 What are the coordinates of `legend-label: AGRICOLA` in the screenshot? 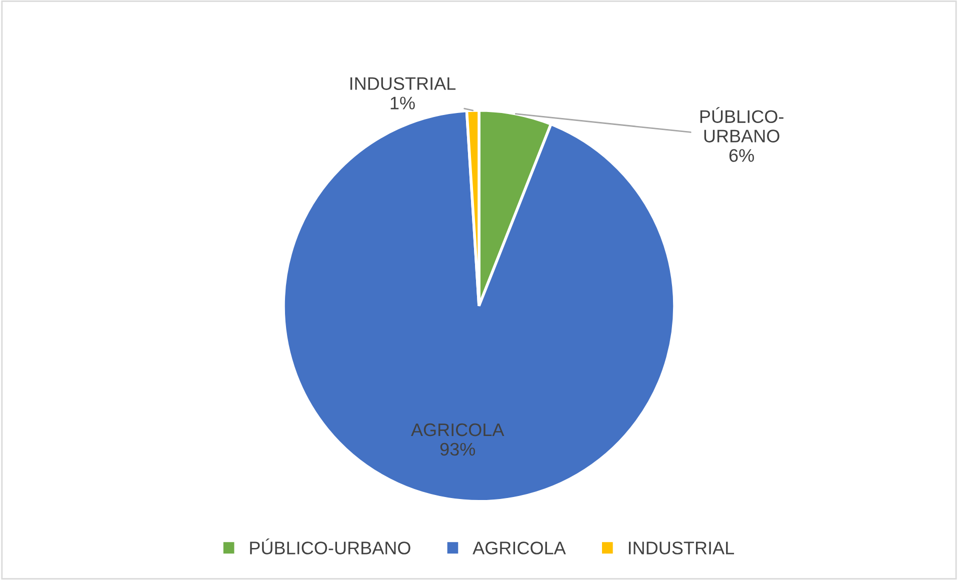 It's located at (519, 548).